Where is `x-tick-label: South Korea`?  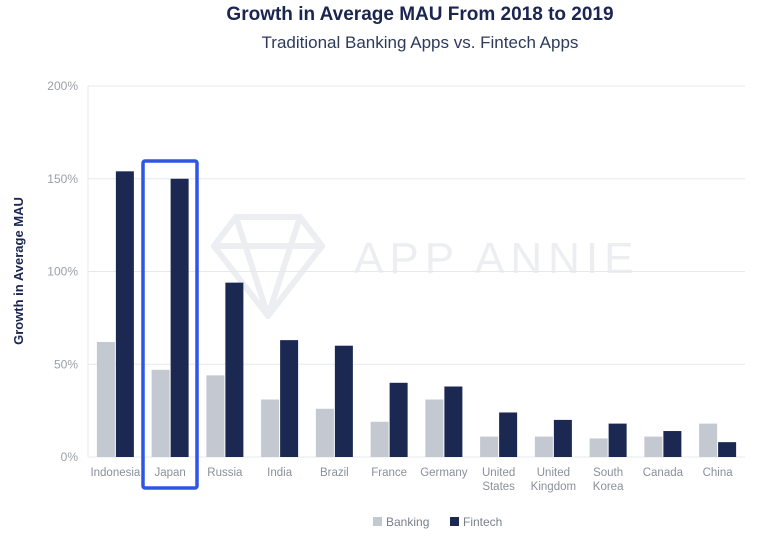 x-tick-label: South Korea is located at coordinates (608, 480).